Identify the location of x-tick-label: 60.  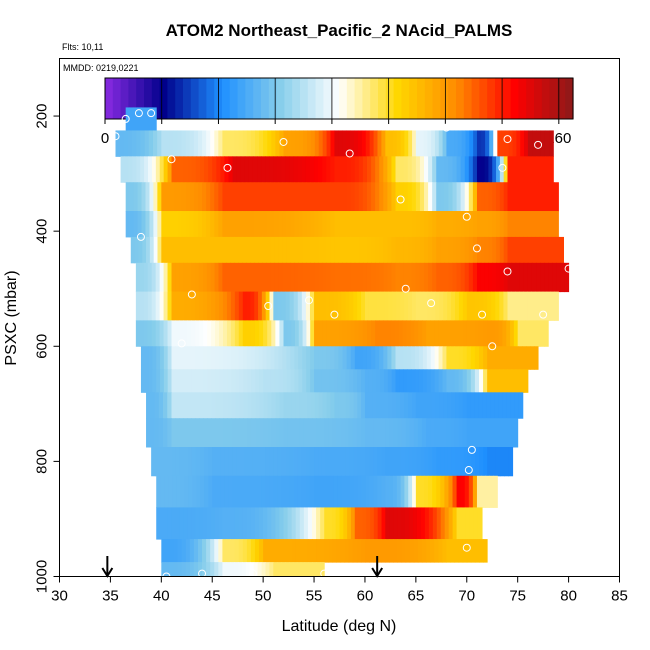
(365, 596).